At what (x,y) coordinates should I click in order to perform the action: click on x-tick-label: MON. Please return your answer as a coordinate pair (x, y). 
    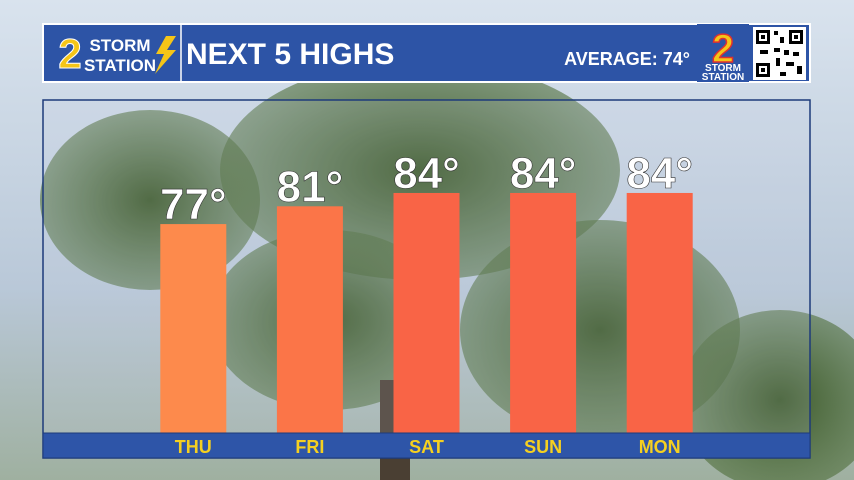
    Looking at the image, I should click on (660, 447).